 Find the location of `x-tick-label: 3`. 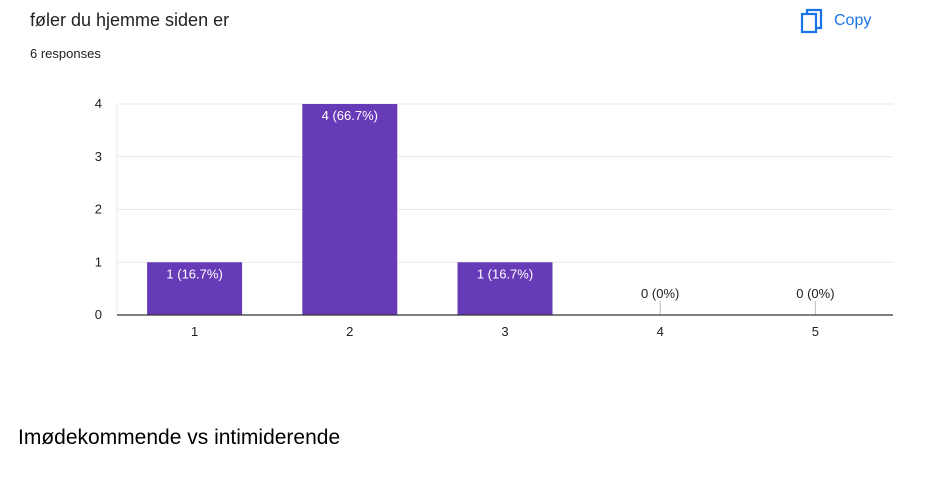

x-tick-label: 3 is located at coordinates (504, 331).